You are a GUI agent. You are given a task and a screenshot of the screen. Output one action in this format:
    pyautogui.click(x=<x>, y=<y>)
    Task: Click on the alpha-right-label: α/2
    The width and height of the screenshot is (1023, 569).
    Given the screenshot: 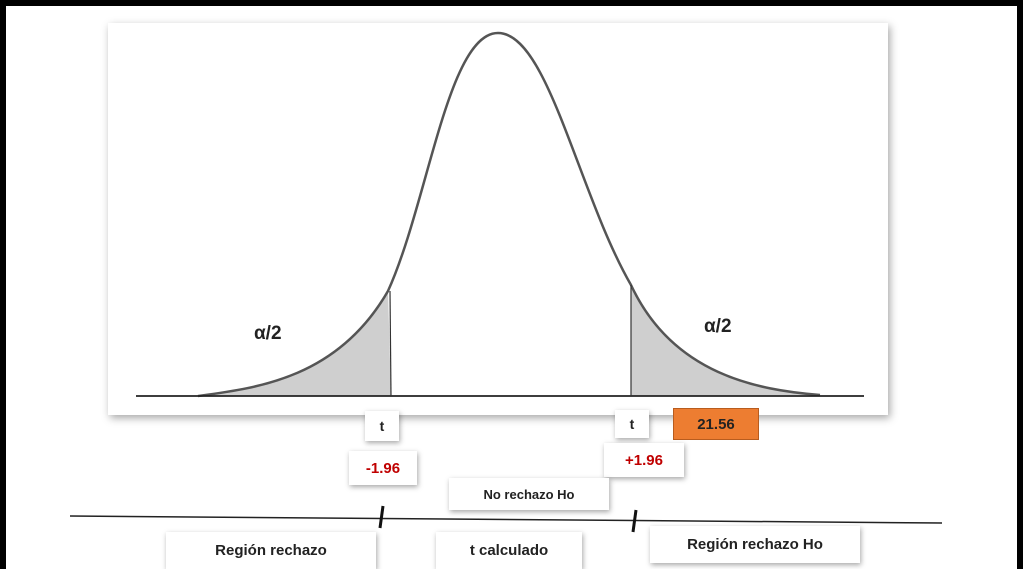 What is the action you would take?
    pyautogui.click(x=718, y=326)
    